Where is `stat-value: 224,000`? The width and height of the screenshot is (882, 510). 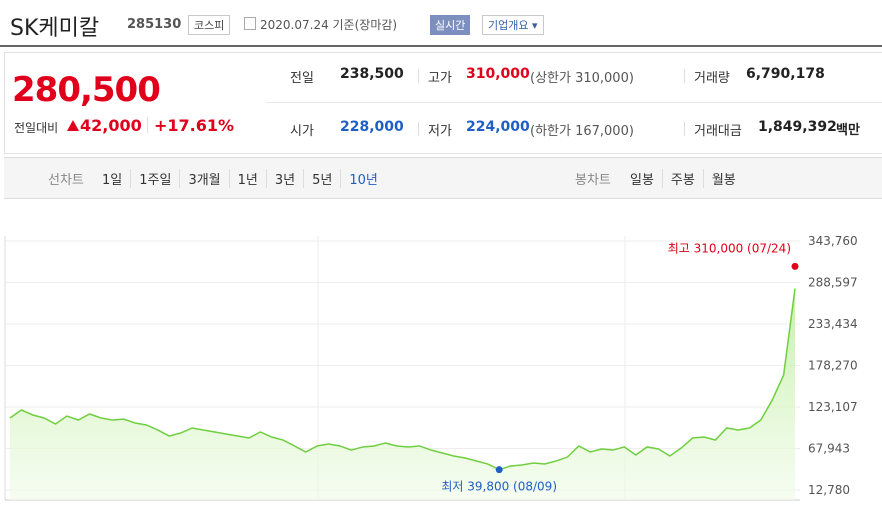
stat-value: 224,000 is located at coordinates (498, 127).